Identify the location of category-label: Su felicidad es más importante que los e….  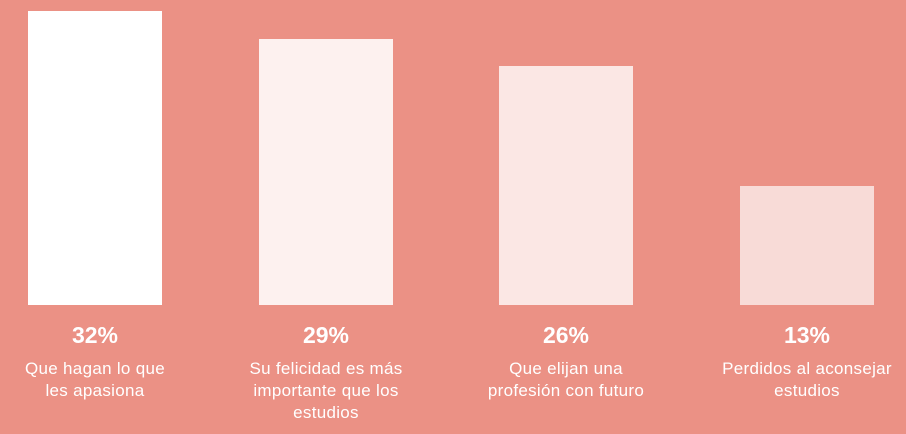
(326, 390).